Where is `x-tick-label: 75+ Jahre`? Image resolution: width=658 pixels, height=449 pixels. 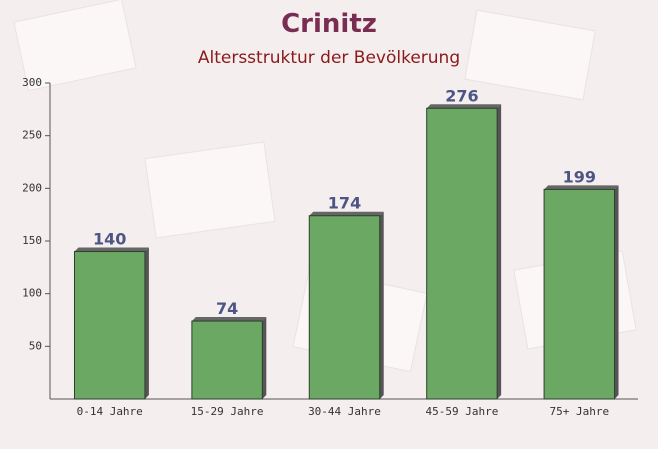
x-tick-label: 75+ Jahre is located at coordinates (579, 411).